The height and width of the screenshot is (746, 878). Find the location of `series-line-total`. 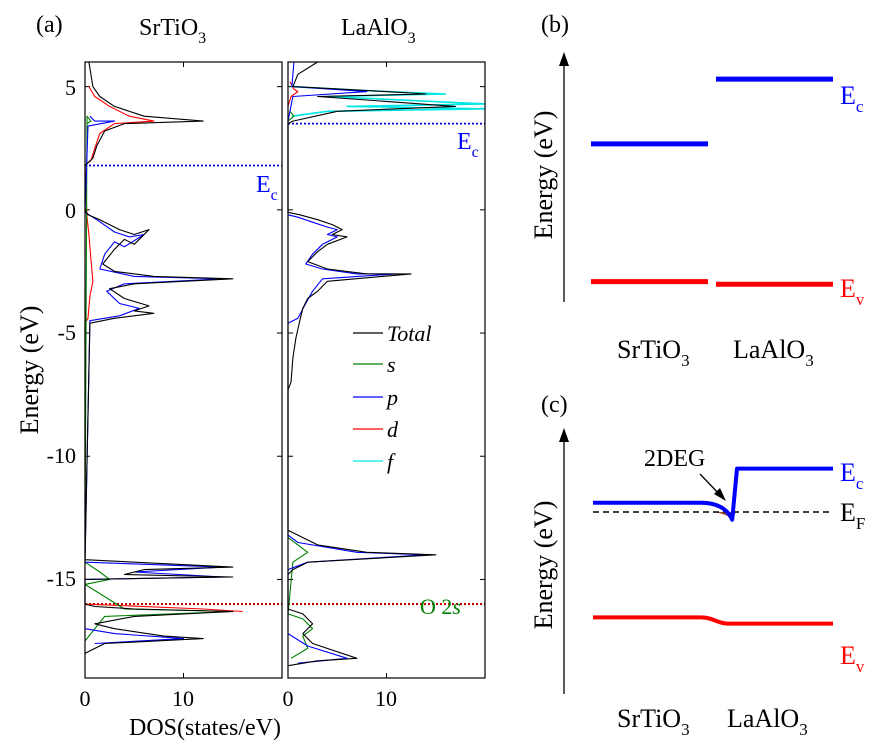

series-line-total is located at coordinates (159, 357).